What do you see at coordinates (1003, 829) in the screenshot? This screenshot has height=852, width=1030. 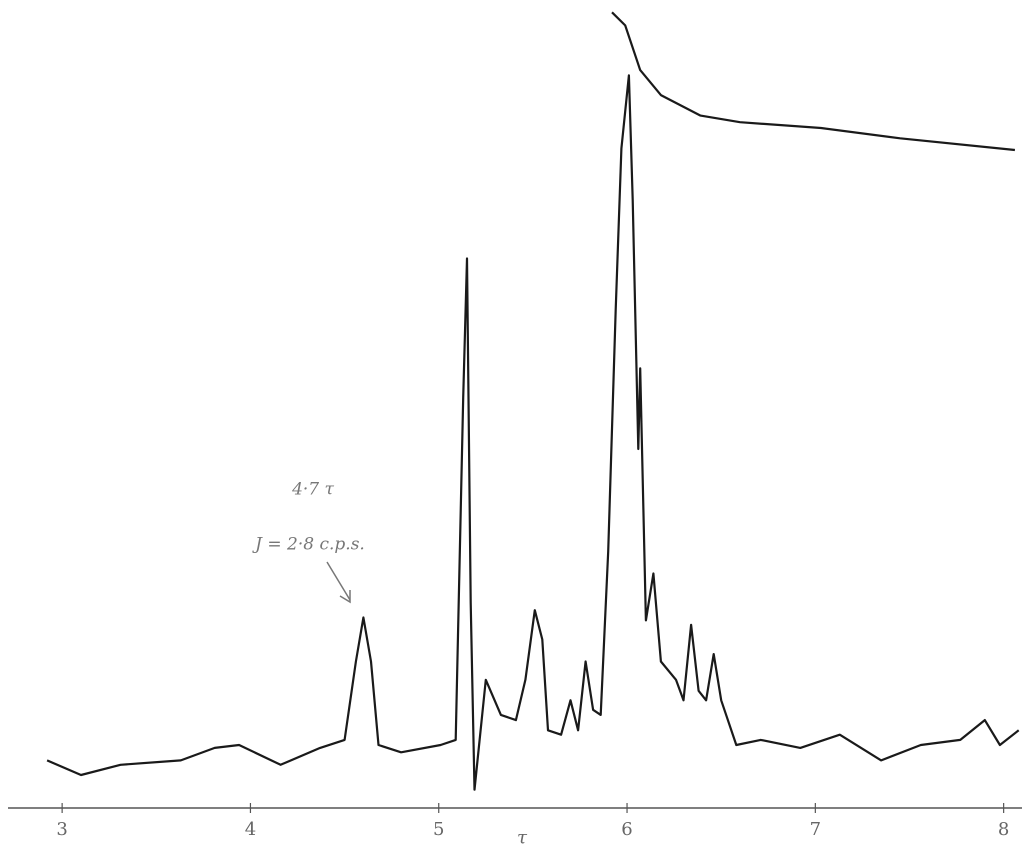 I see `x-tick-label: 8` at bounding box center [1003, 829].